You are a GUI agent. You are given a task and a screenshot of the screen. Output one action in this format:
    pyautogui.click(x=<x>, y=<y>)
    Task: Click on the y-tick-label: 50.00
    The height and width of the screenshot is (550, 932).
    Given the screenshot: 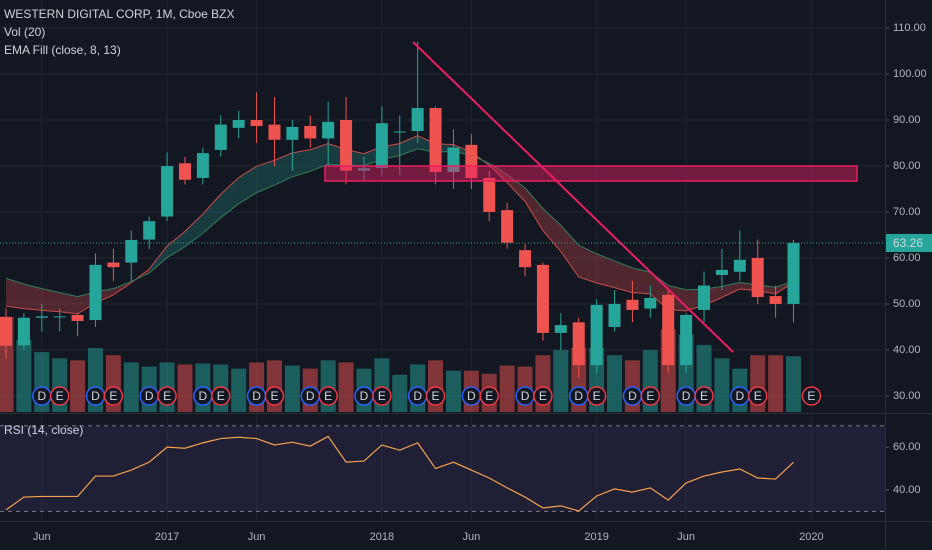 What is the action you would take?
    pyautogui.click(x=907, y=304)
    